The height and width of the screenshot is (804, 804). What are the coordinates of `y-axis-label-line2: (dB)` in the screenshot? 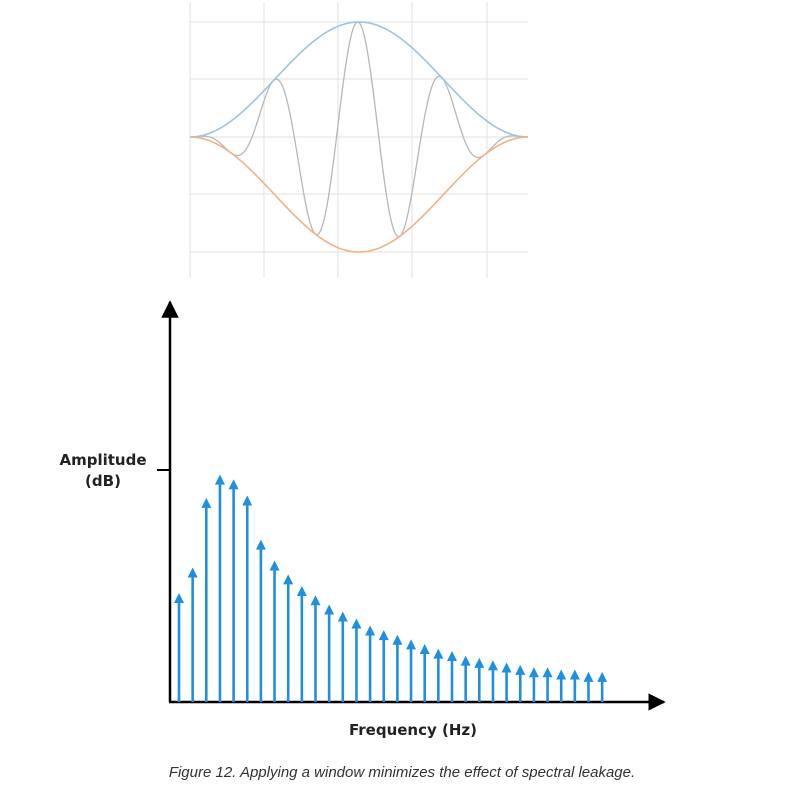 It's located at (103, 481).